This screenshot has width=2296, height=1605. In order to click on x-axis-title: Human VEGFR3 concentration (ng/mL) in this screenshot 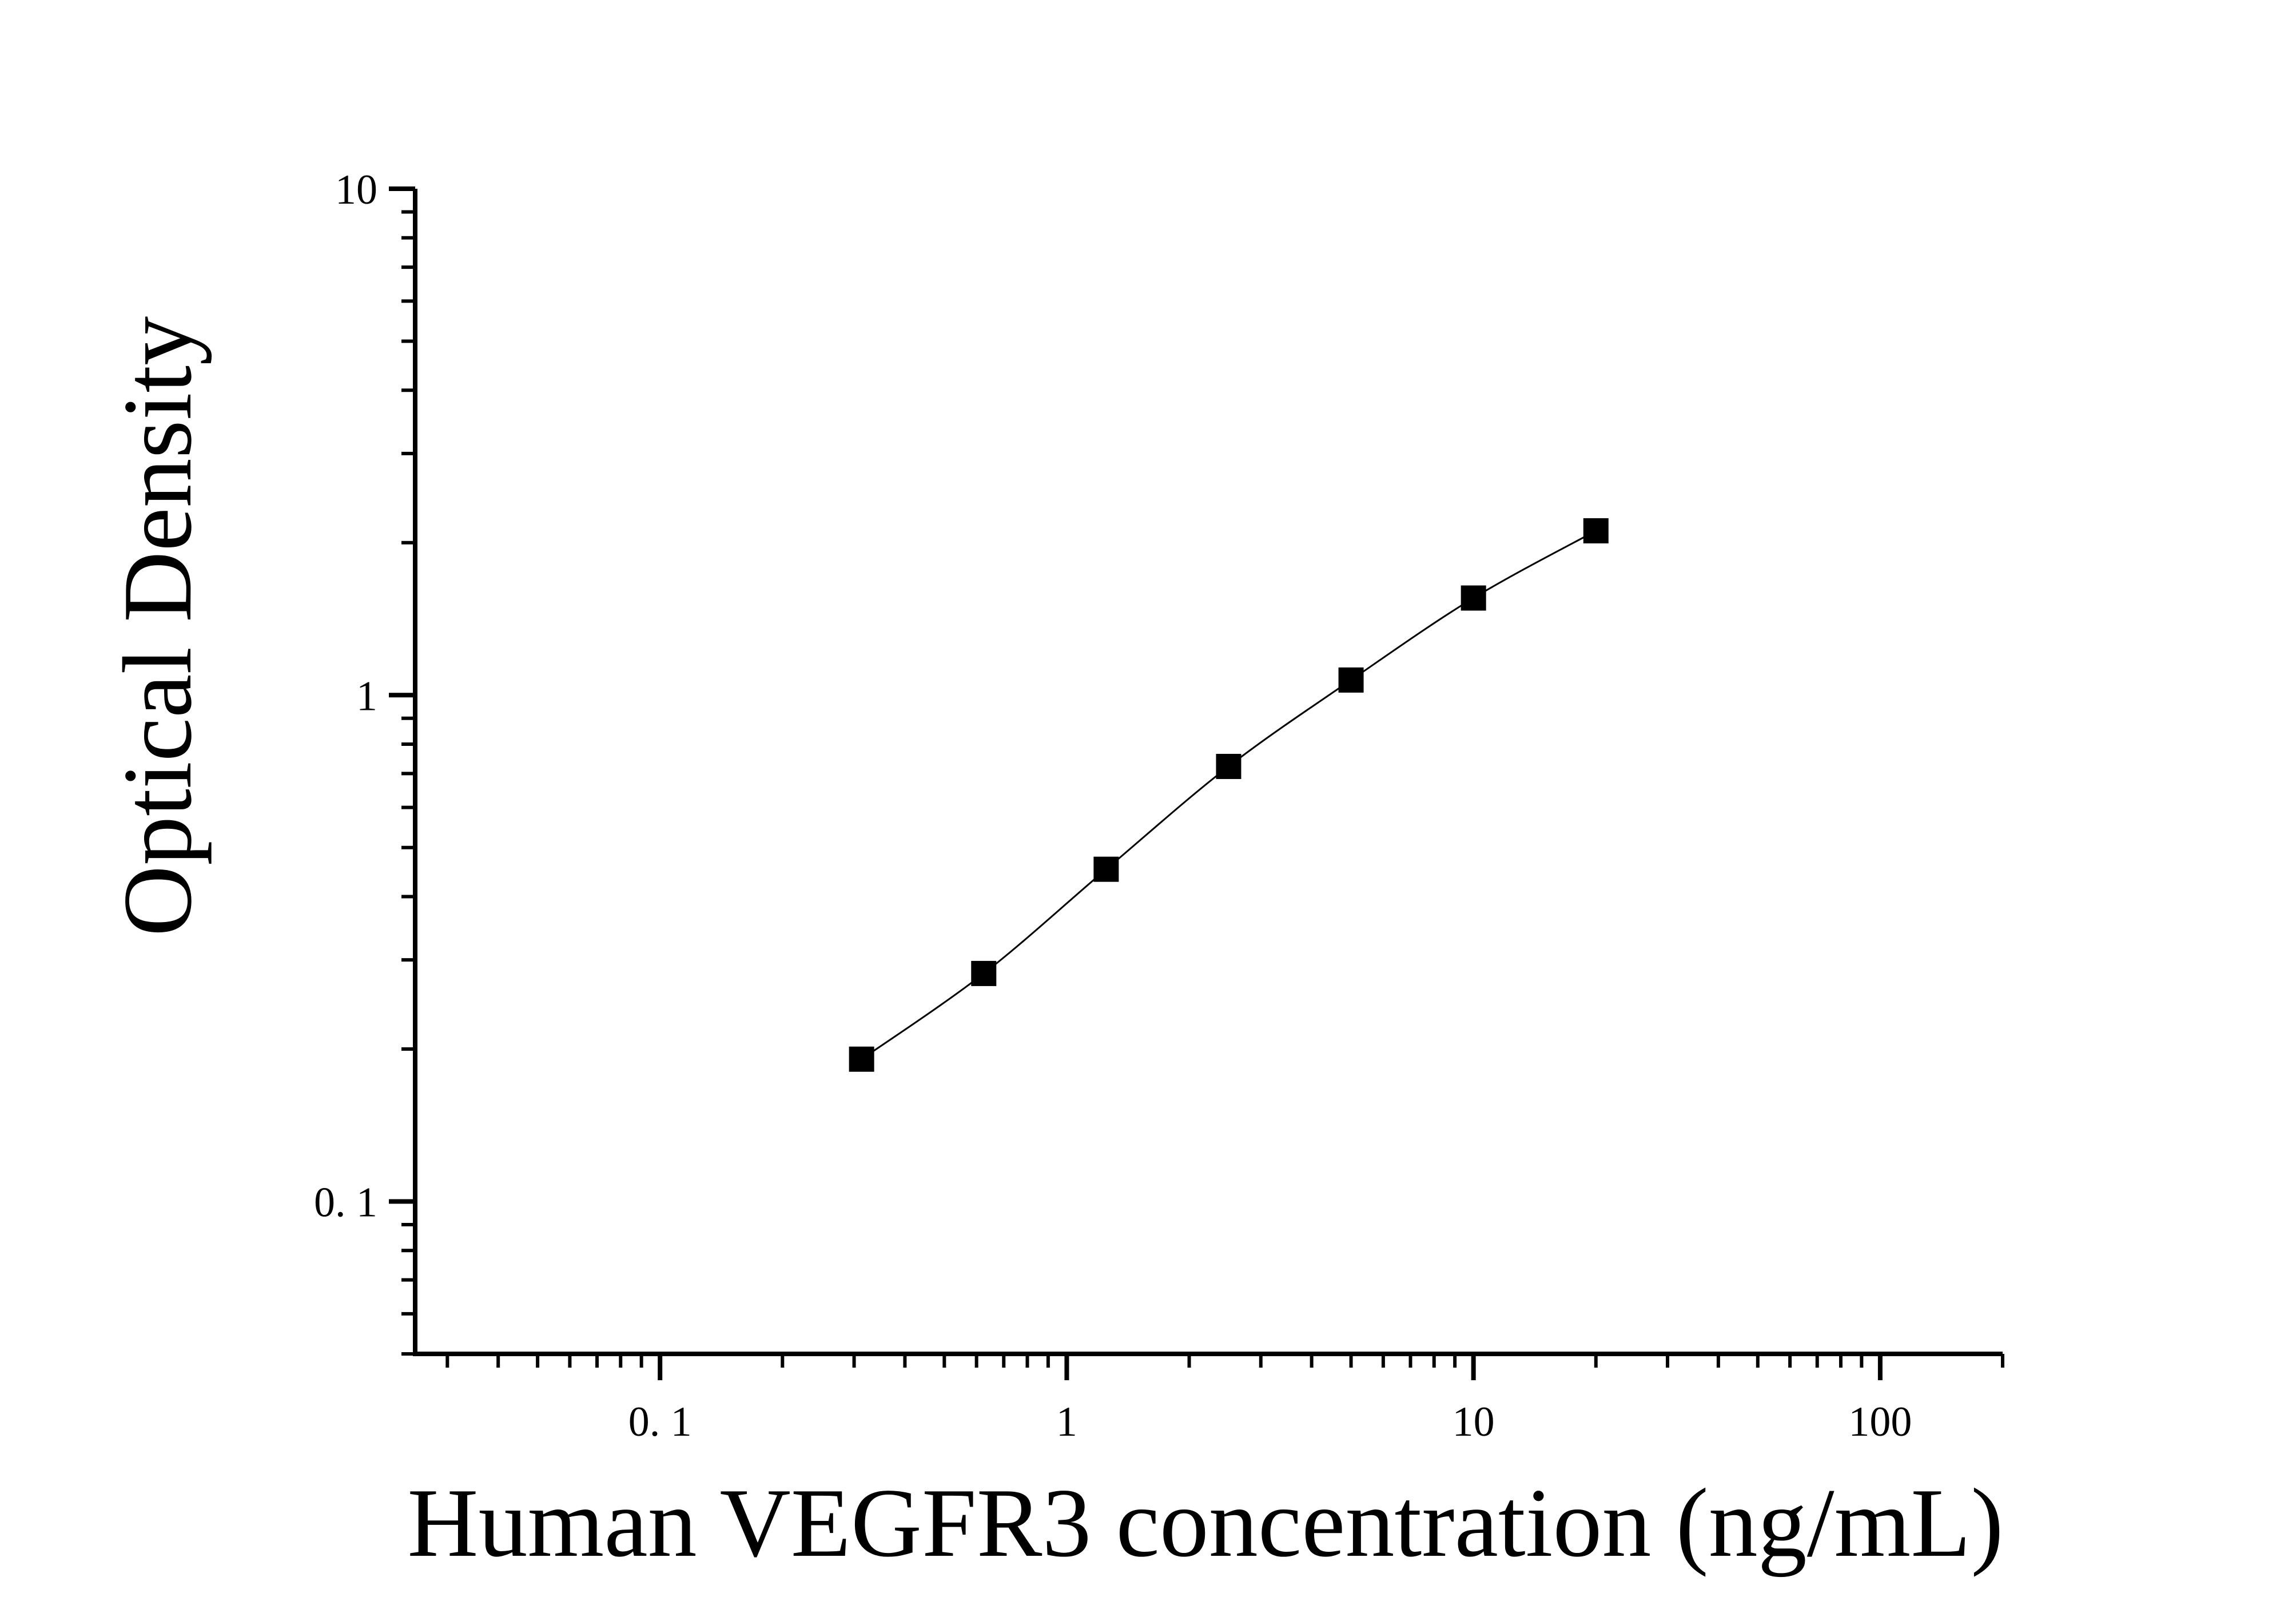, I will do `click(1205, 1523)`.